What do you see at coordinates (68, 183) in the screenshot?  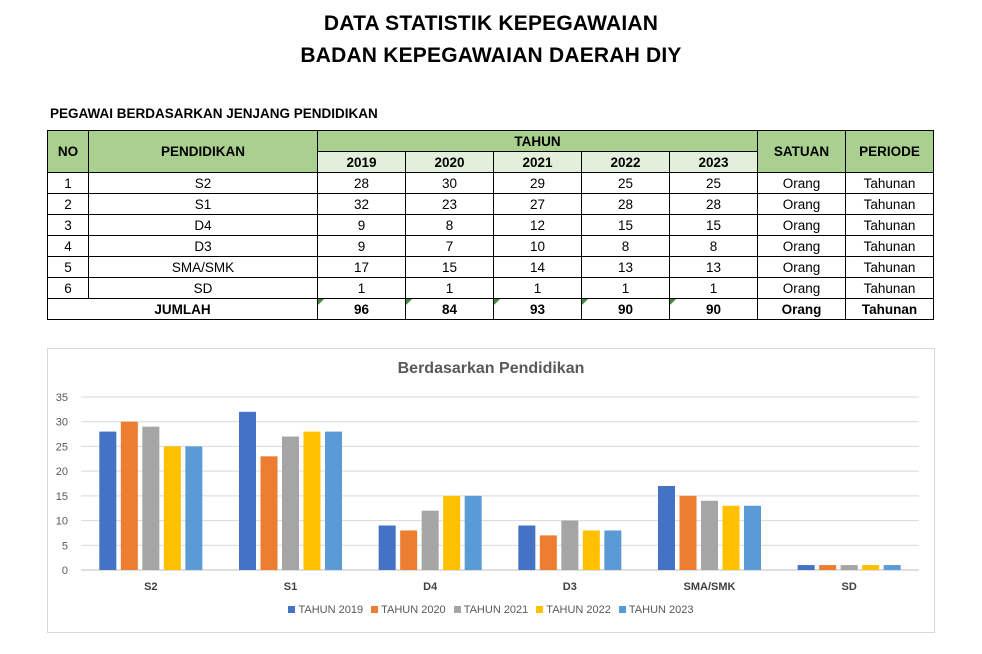 I see `row-no: 1` at bounding box center [68, 183].